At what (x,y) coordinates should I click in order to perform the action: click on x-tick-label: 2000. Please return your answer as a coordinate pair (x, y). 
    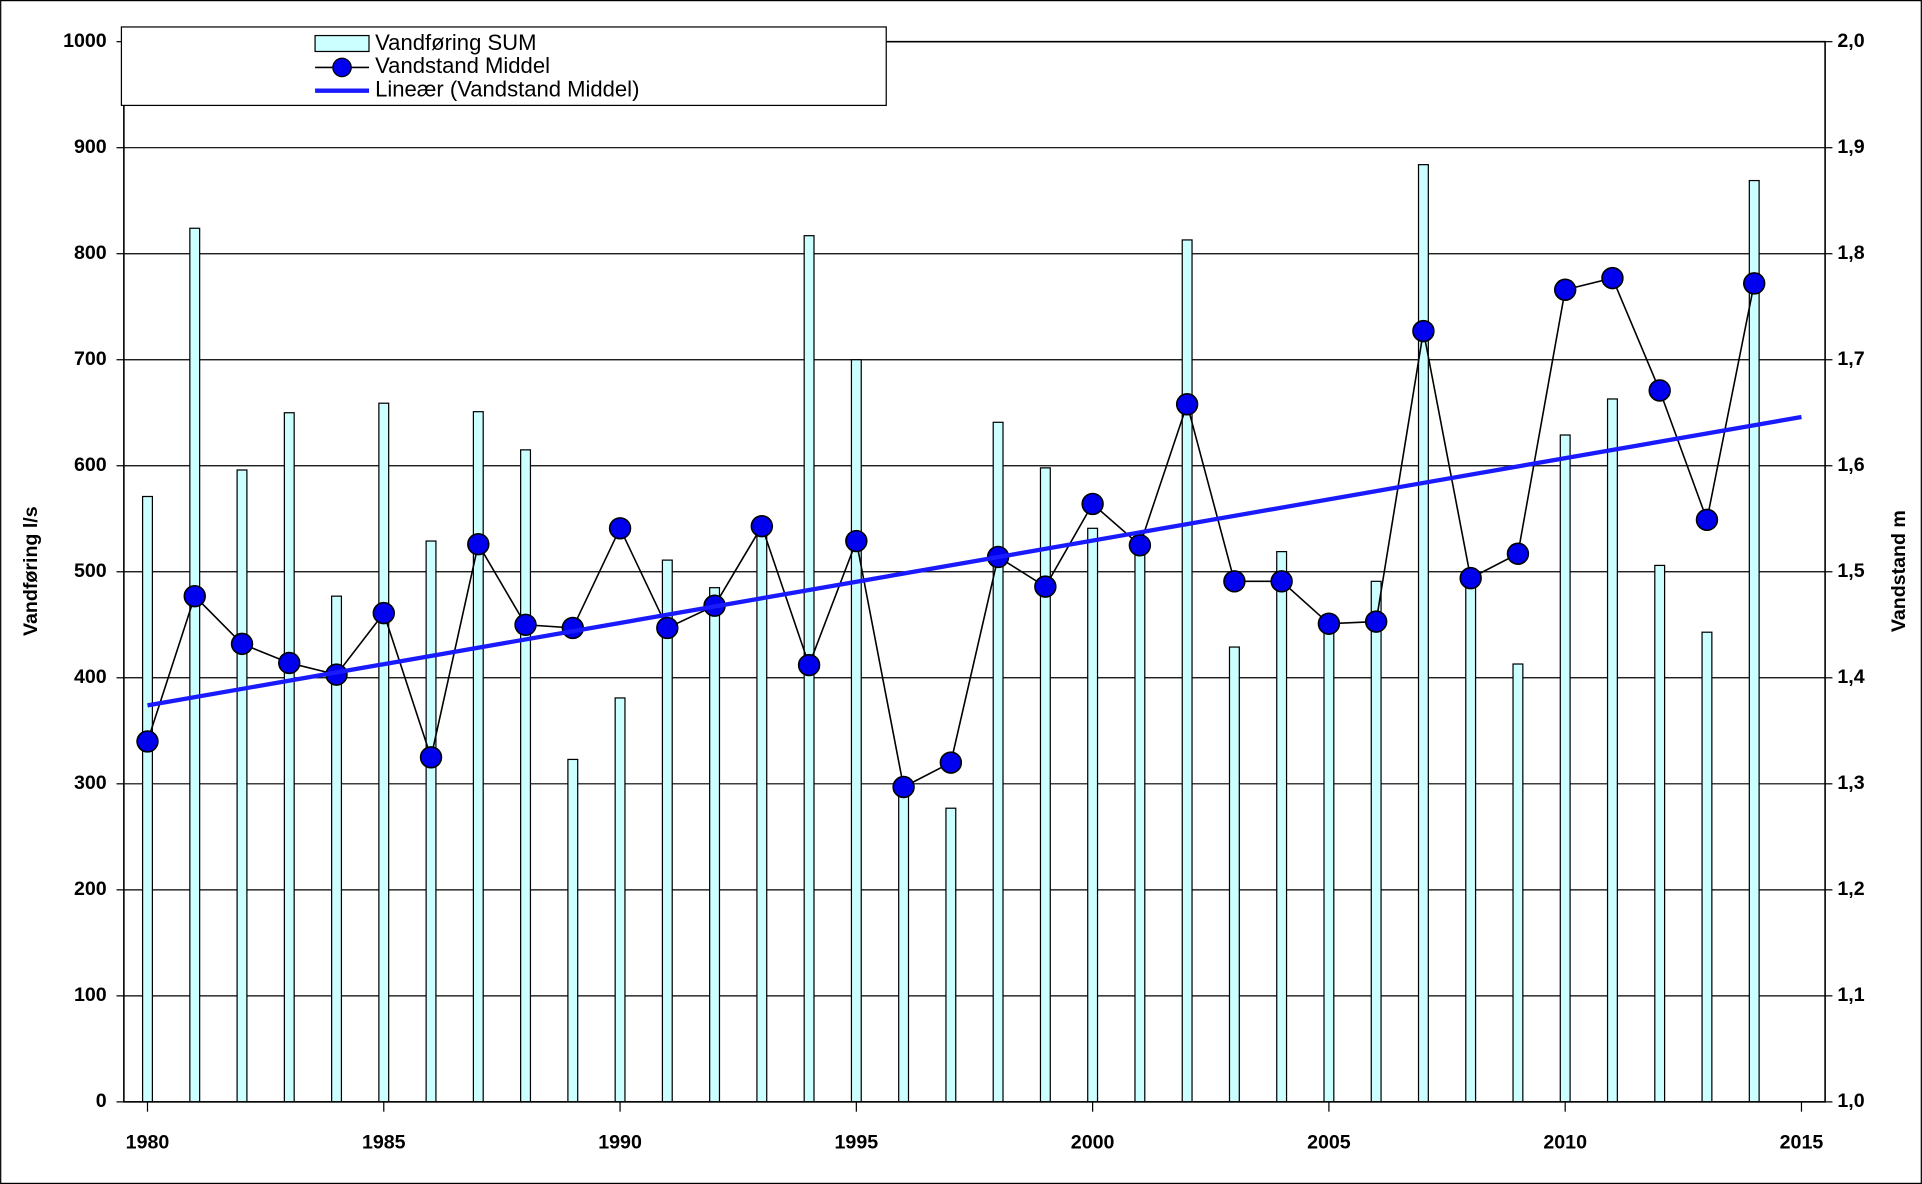
    Looking at the image, I should click on (1093, 1143).